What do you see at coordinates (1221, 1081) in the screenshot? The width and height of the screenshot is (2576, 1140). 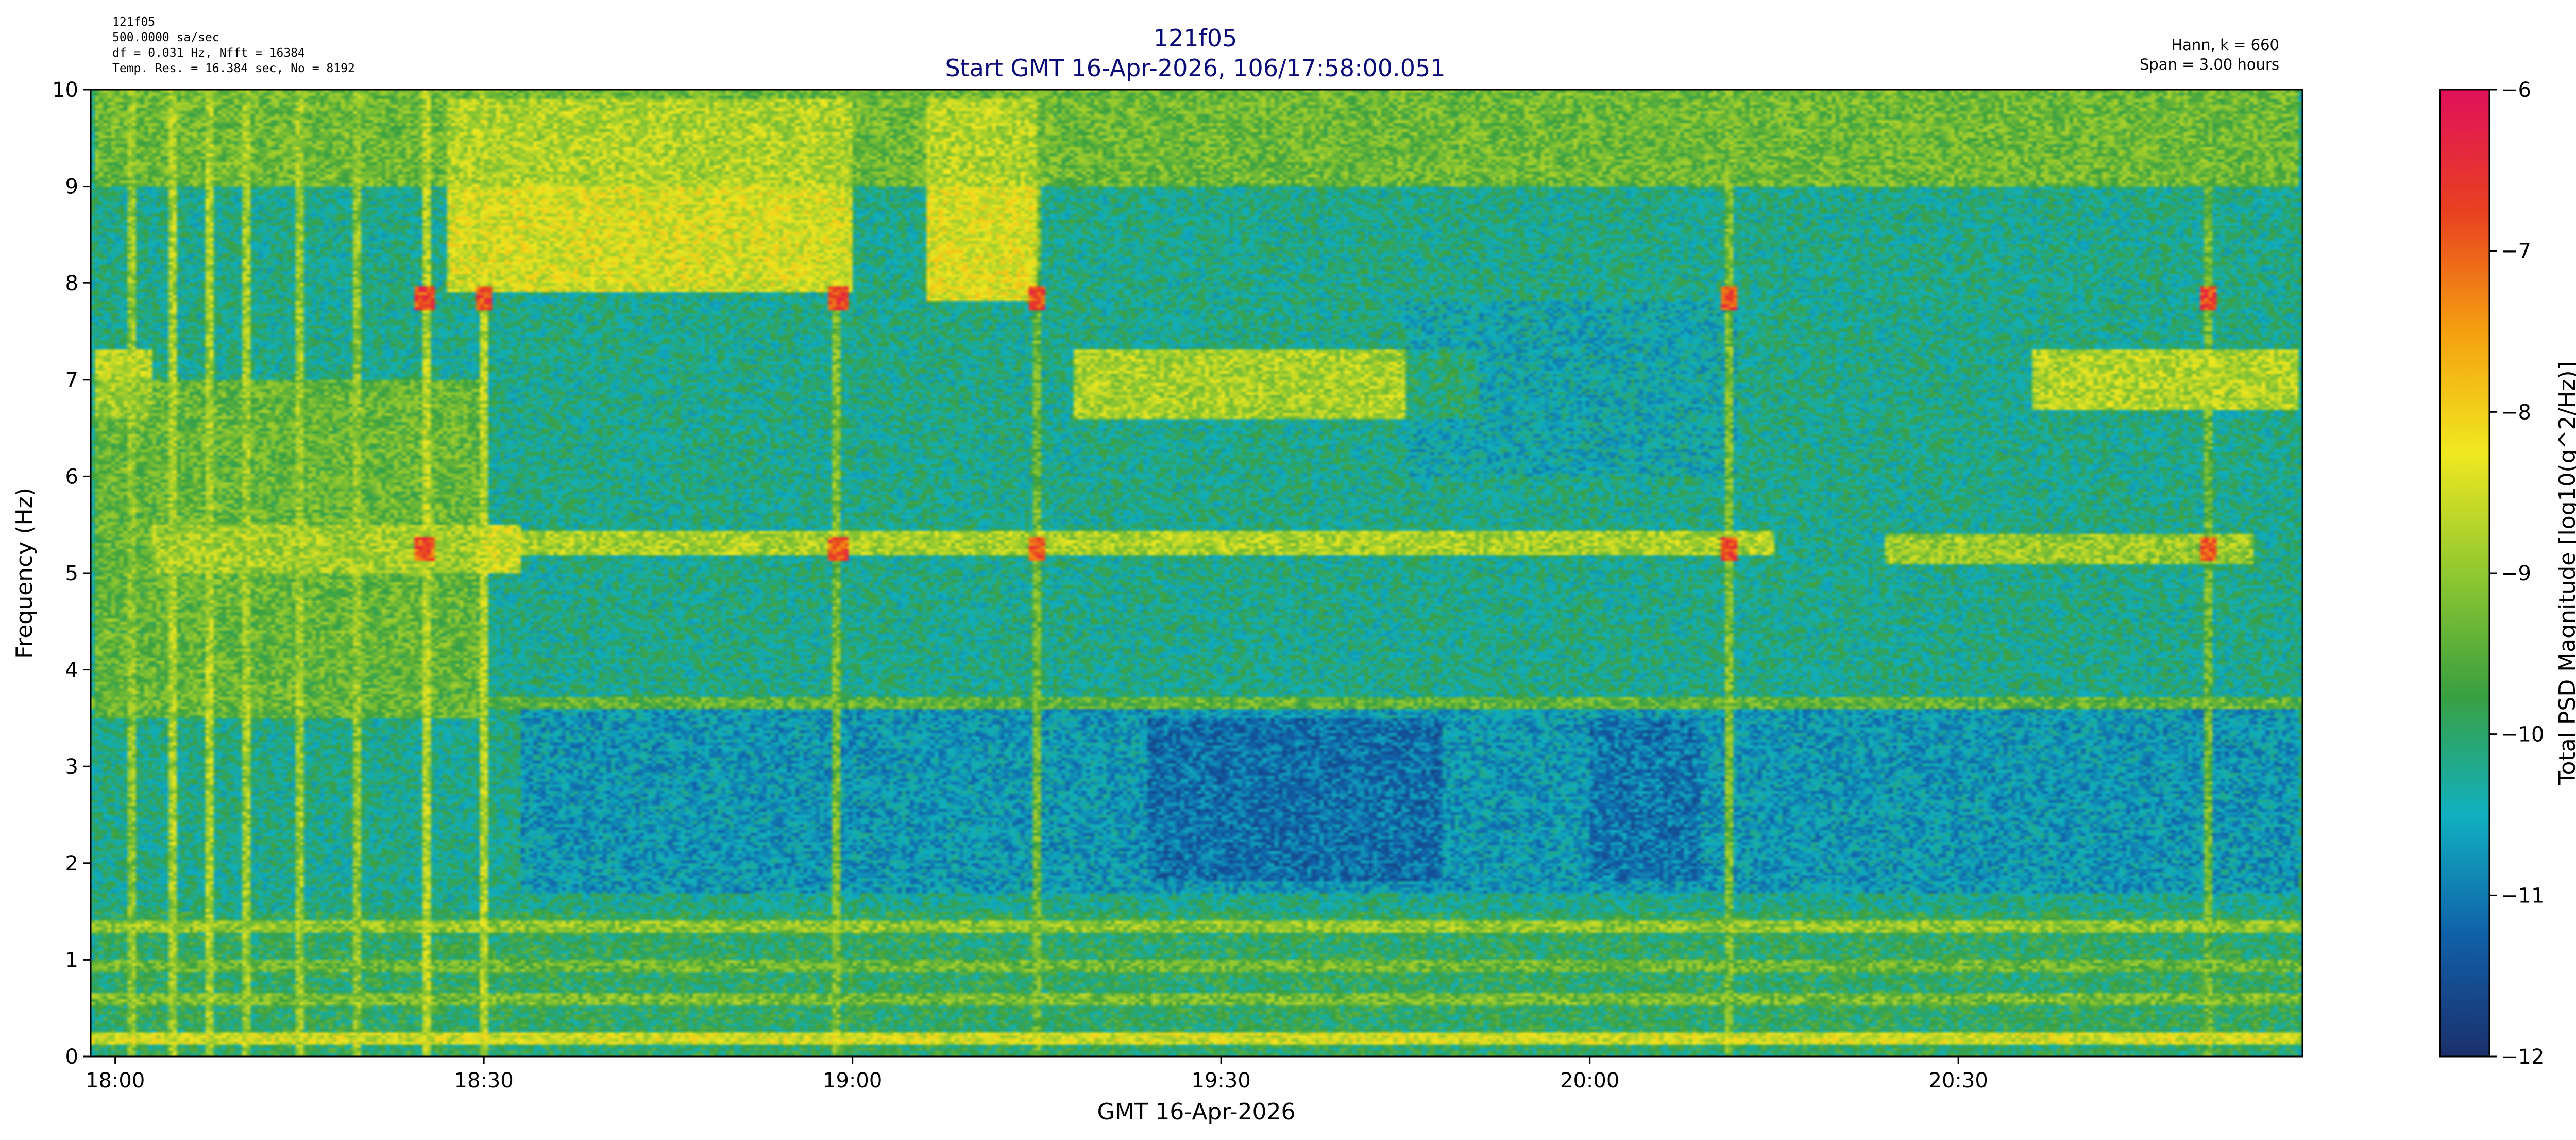 I see `x-tick-label: 19:30` at bounding box center [1221, 1081].